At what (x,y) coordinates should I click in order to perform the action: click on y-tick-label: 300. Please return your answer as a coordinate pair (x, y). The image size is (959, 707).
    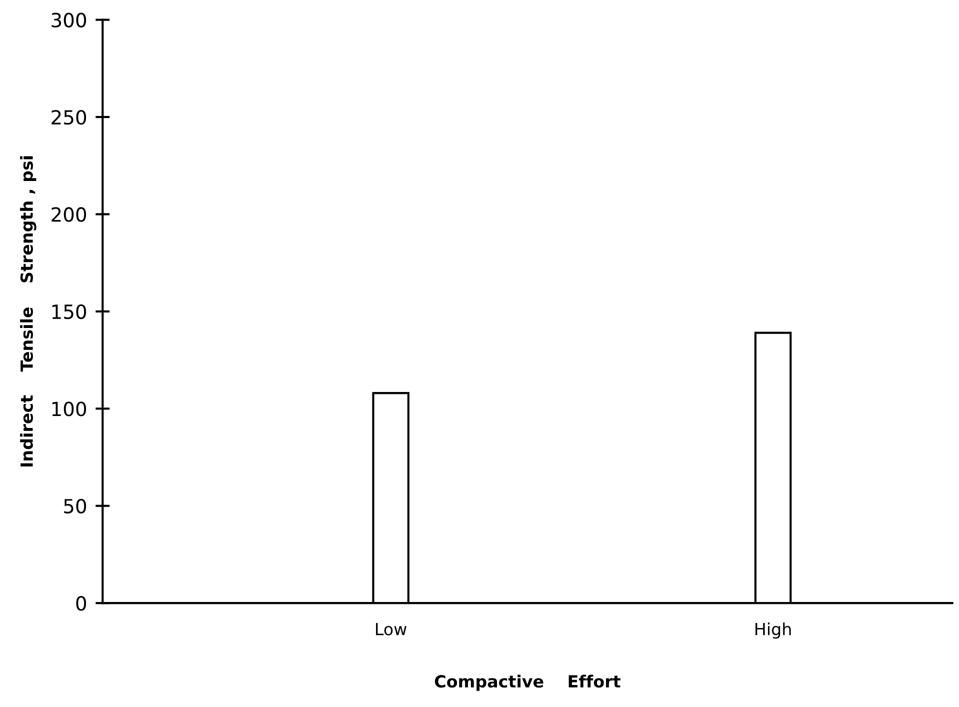
    Looking at the image, I should click on (69, 20).